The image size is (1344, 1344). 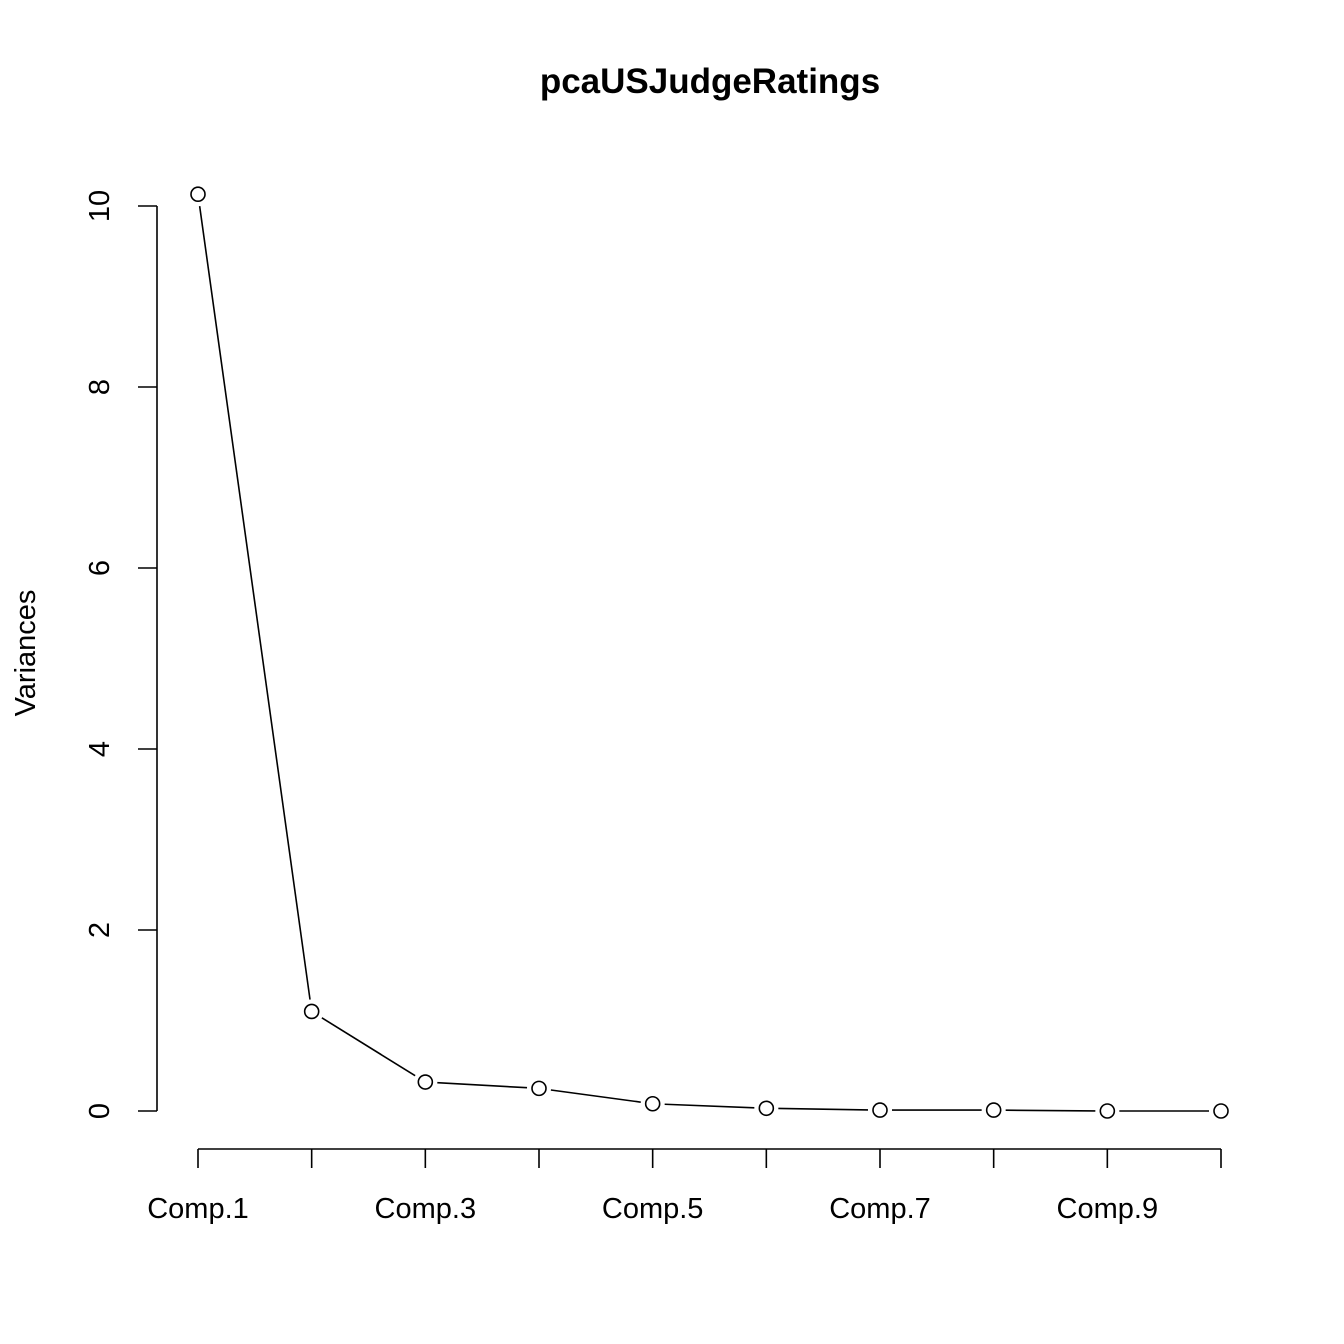 What do you see at coordinates (100, 568) in the screenshot?
I see `y-tick-label: 6` at bounding box center [100, 568].